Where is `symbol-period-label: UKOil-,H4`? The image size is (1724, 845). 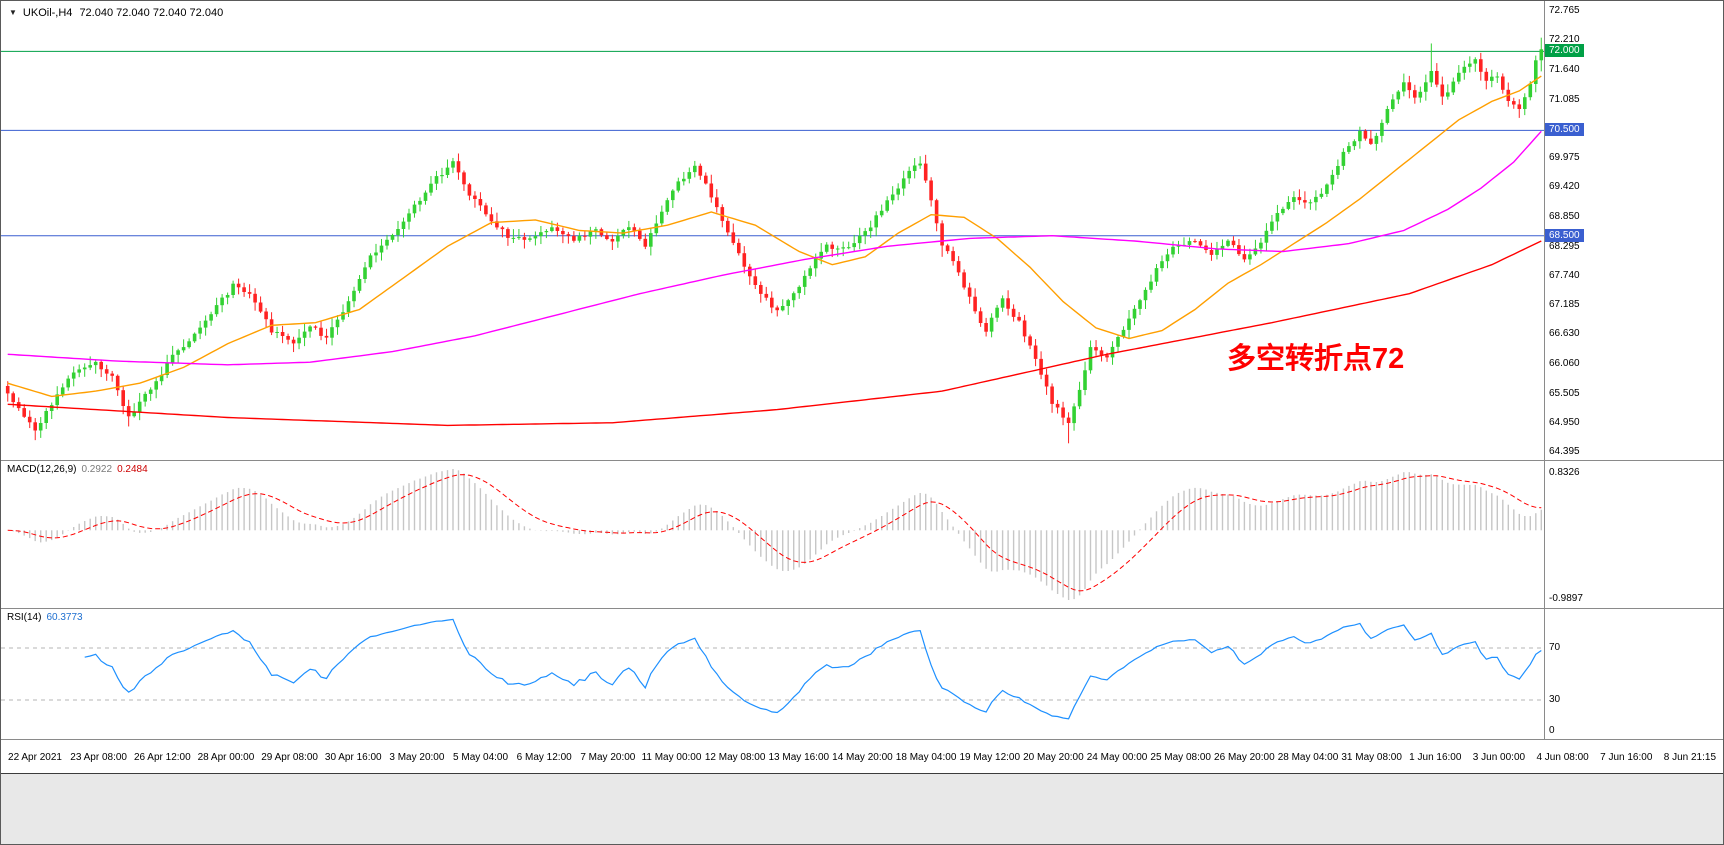 symbol-period-label: UKOil-,H4 is located at coordinates (47, 13).